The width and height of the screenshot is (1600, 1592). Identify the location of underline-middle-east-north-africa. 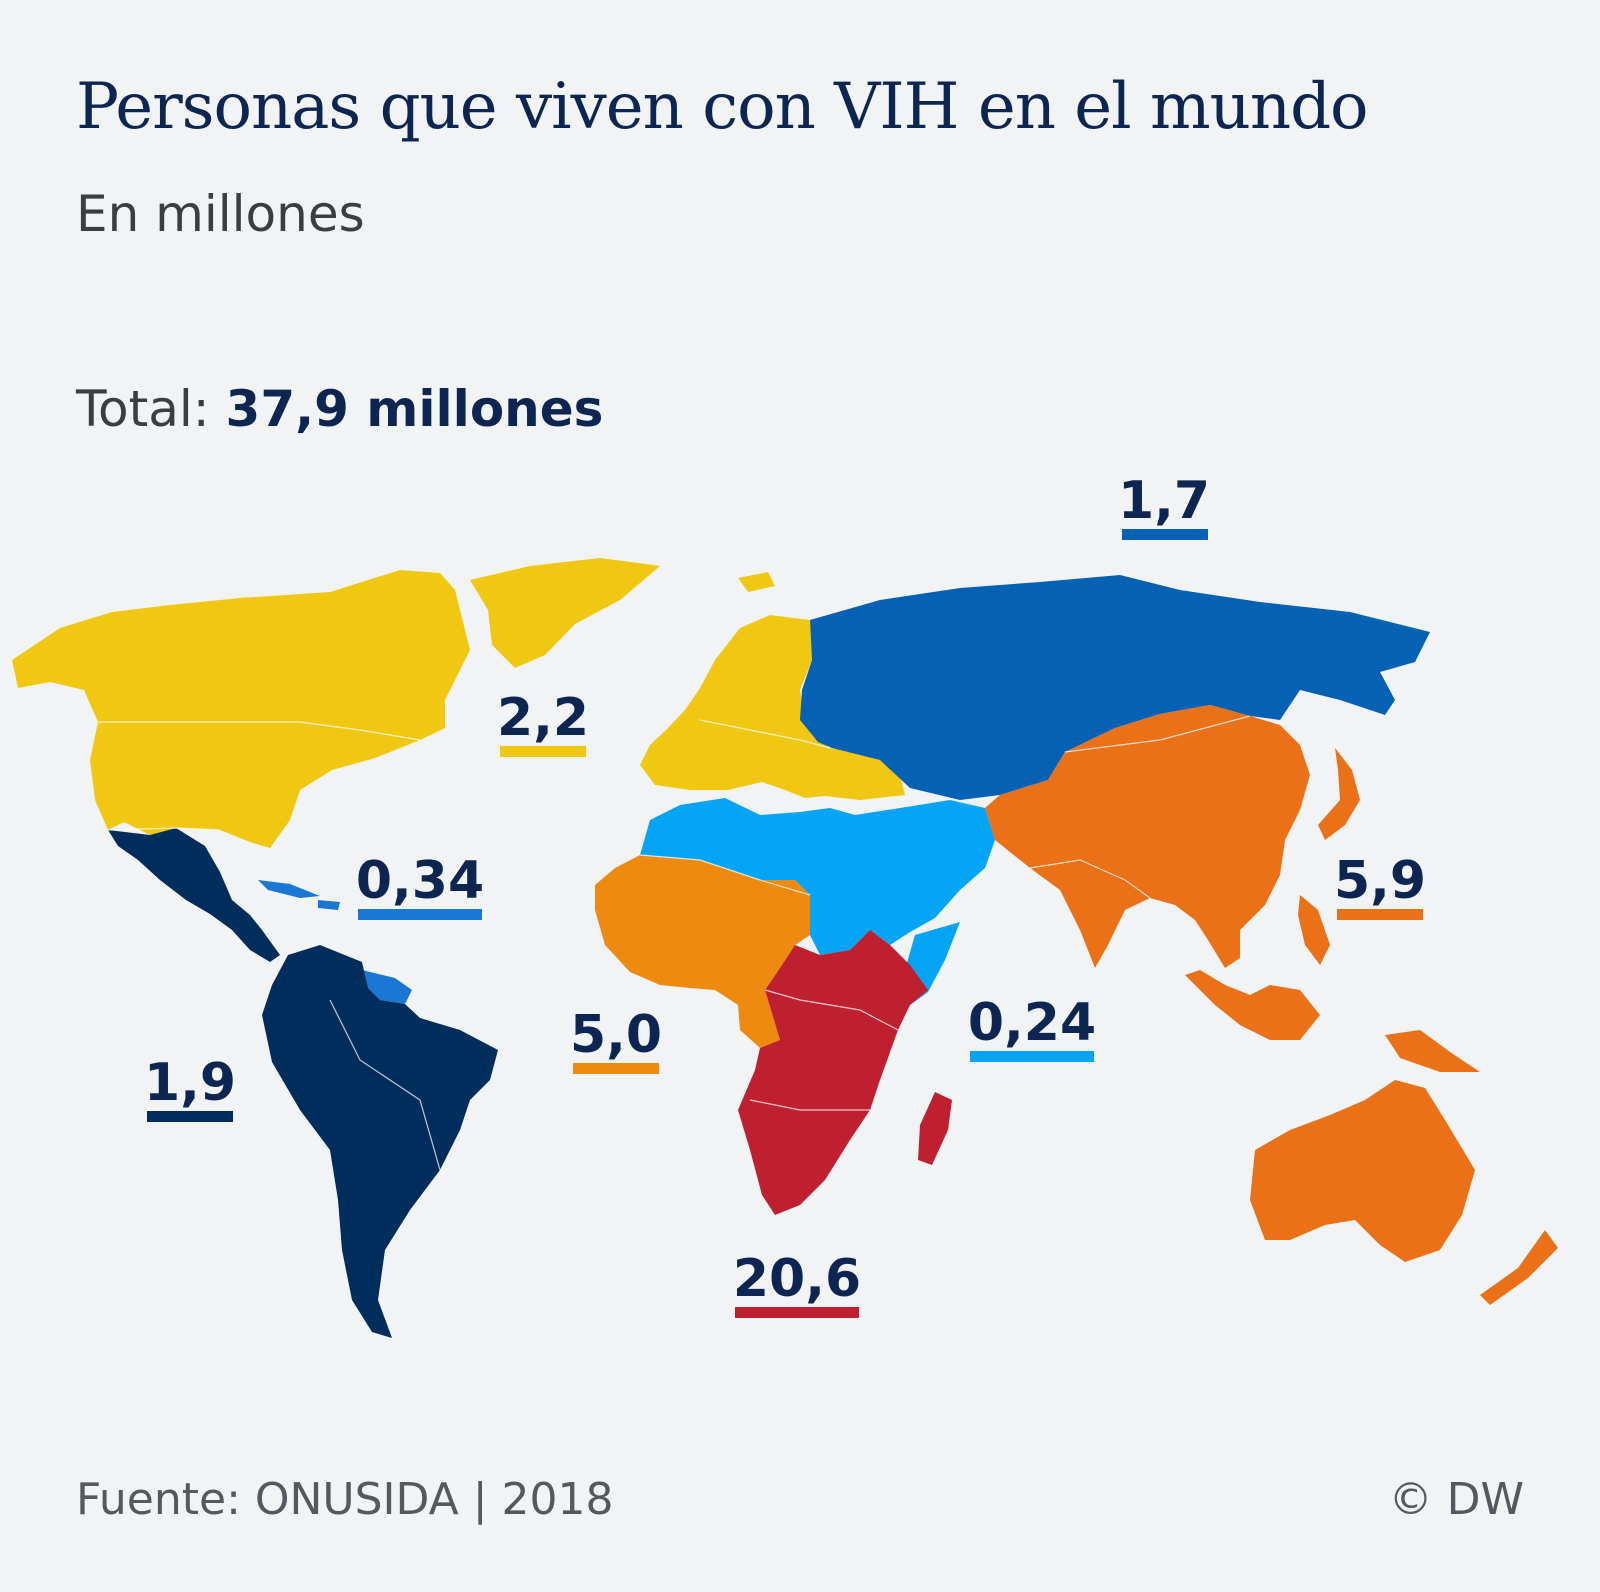
(1032, 1056).